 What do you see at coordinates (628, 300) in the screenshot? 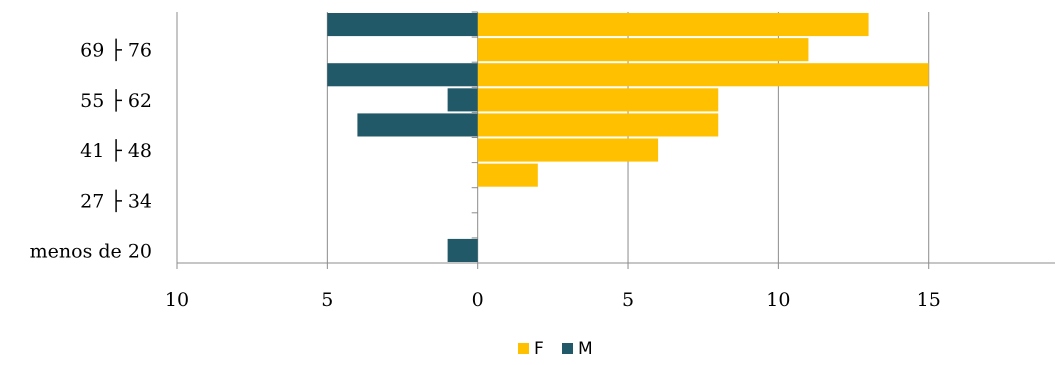
I see `x-tick-label-3: 5` at bounding box center [628, 300].